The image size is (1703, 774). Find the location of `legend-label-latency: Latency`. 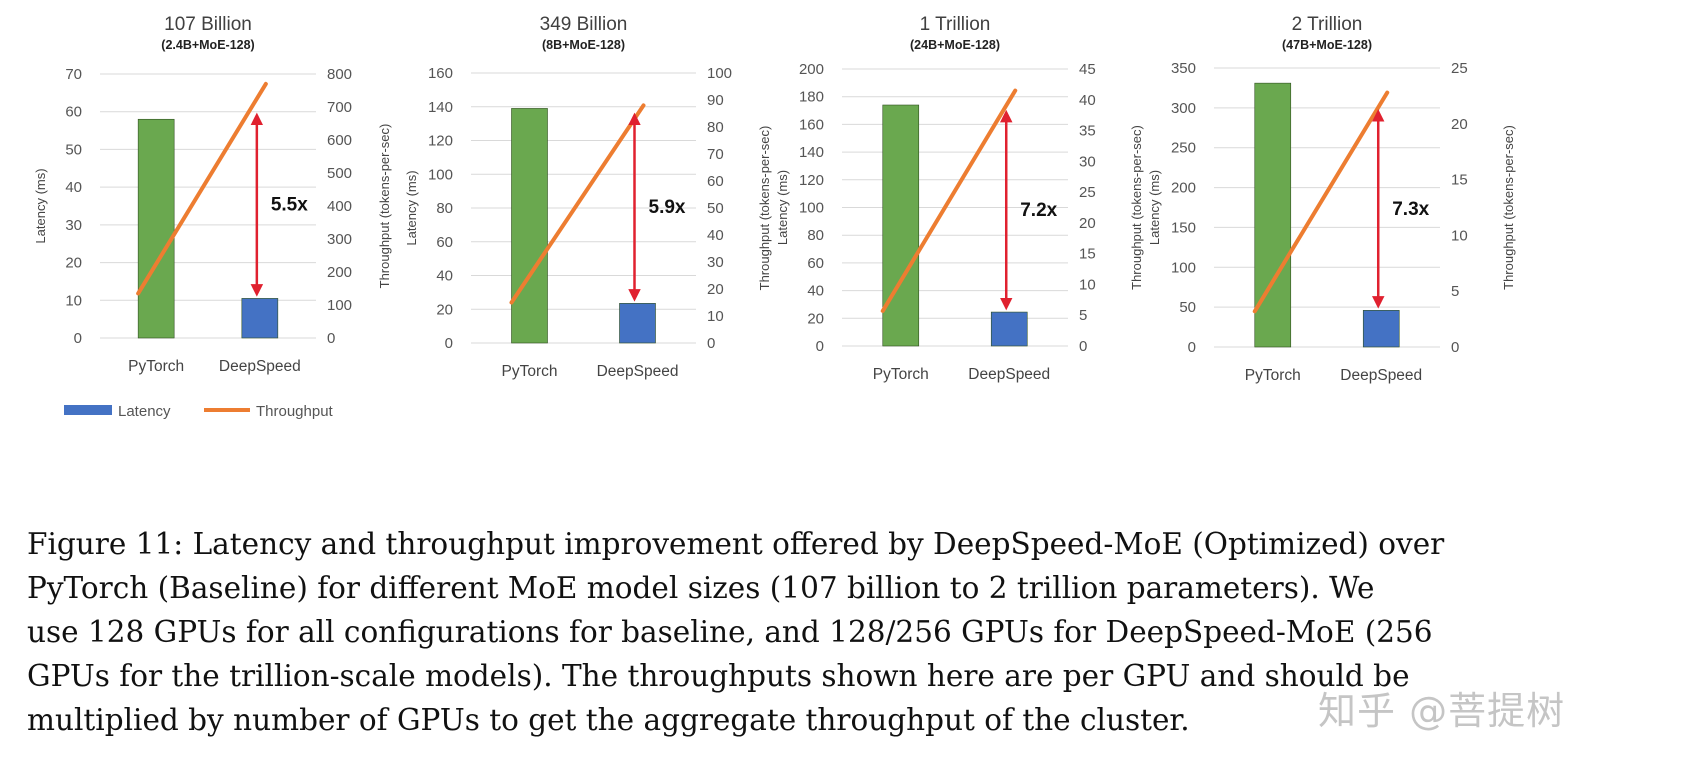

legend-label-latency: Latency is located at coordinates (144, 411).